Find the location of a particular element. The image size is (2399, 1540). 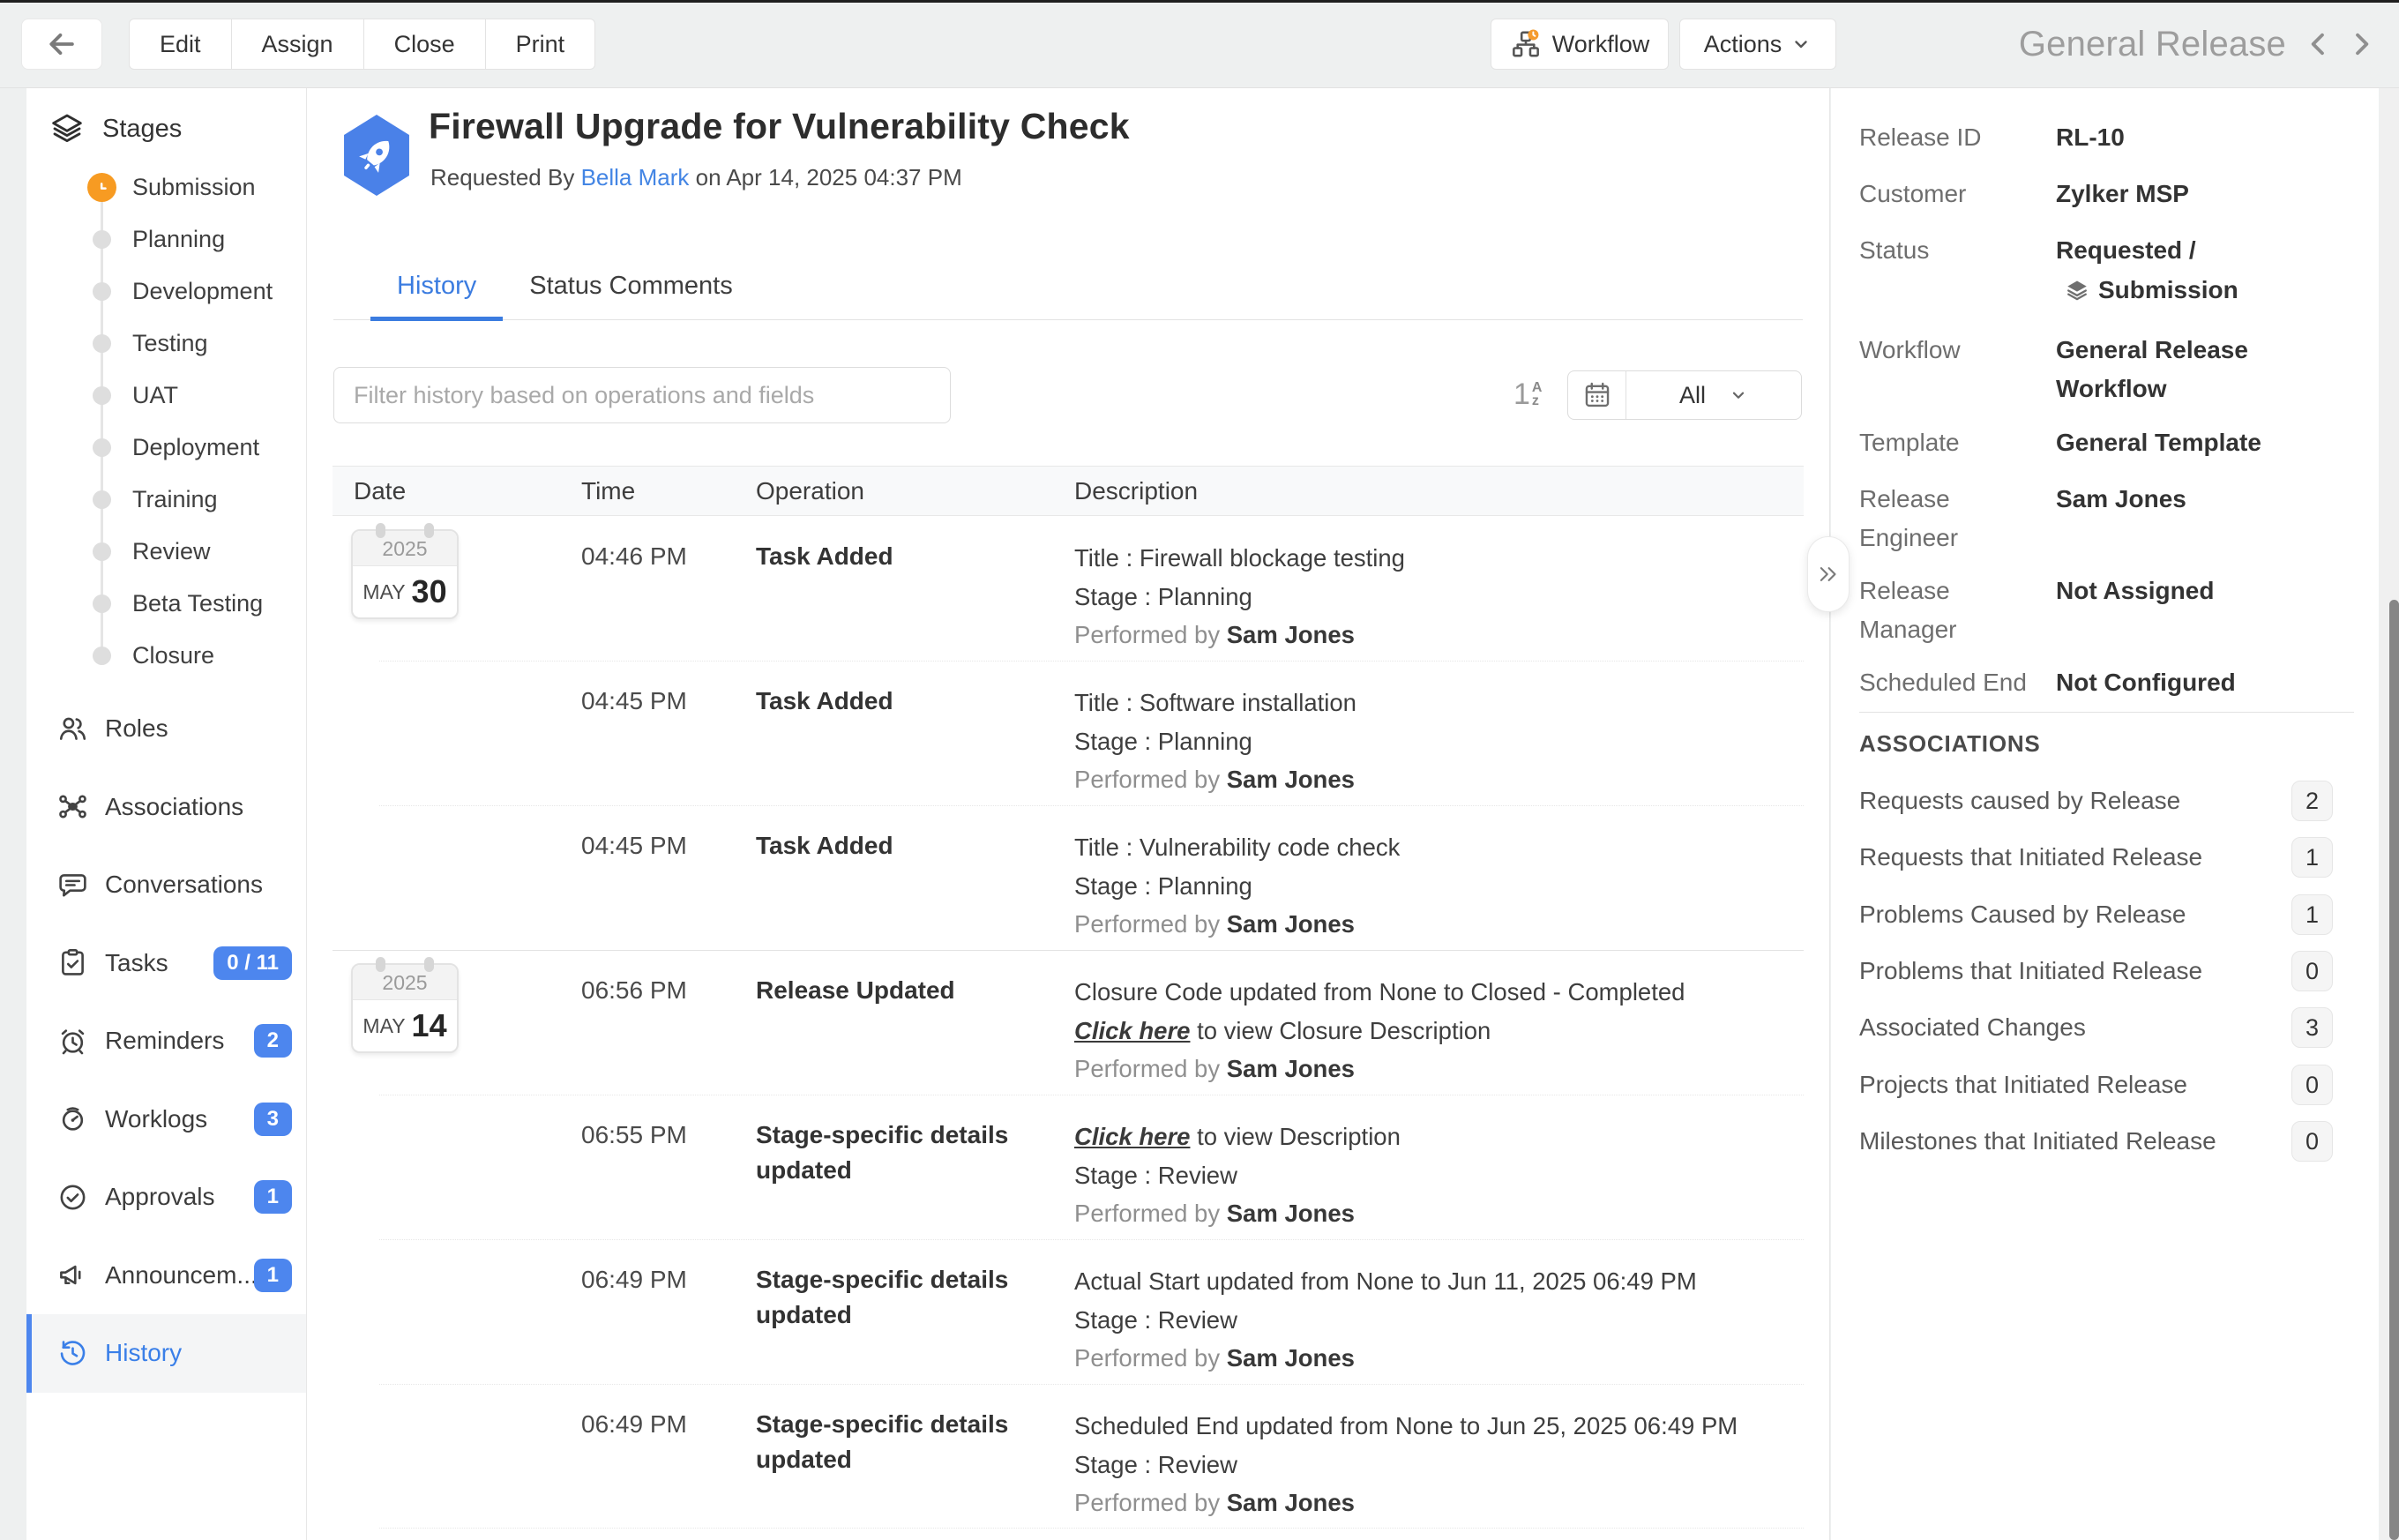

association-label: Milestones that Initiated Release is located at coordinates (2038, 1140).